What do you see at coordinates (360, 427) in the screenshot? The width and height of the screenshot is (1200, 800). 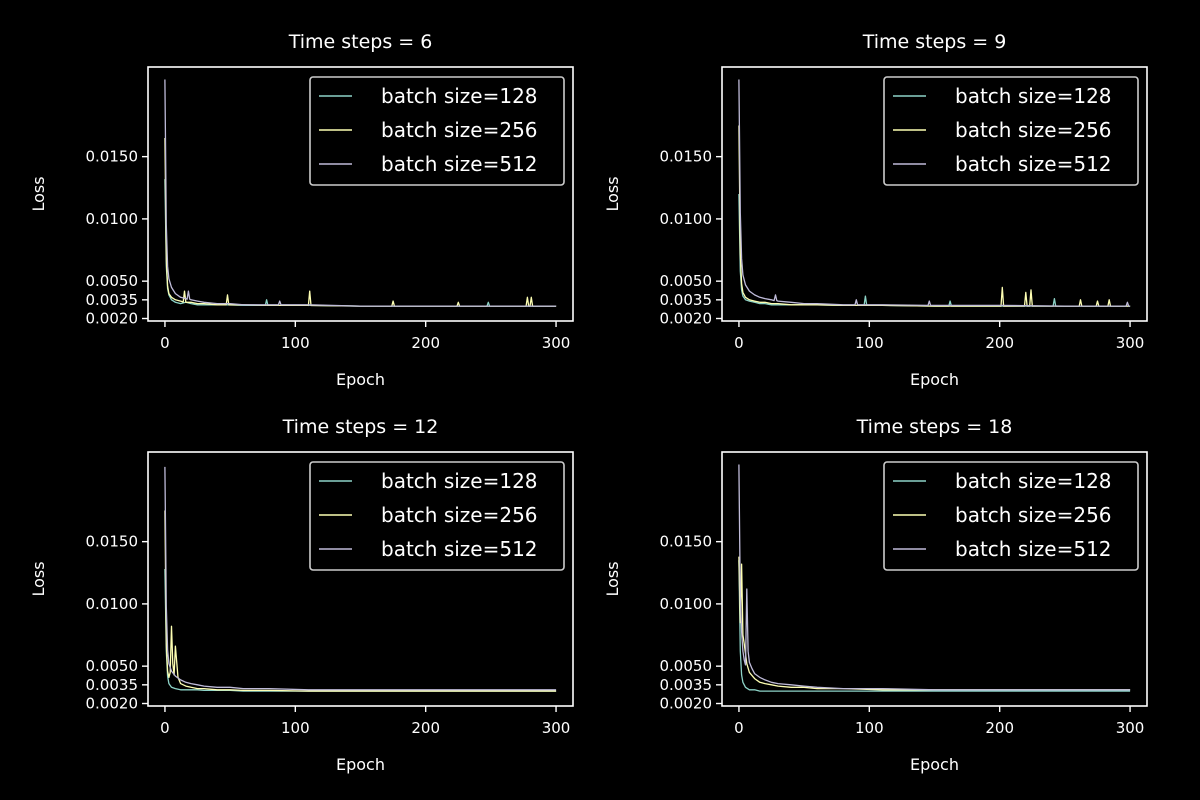 I see `subplot-title: Time steps = 12` at bounding box center [360, 427].